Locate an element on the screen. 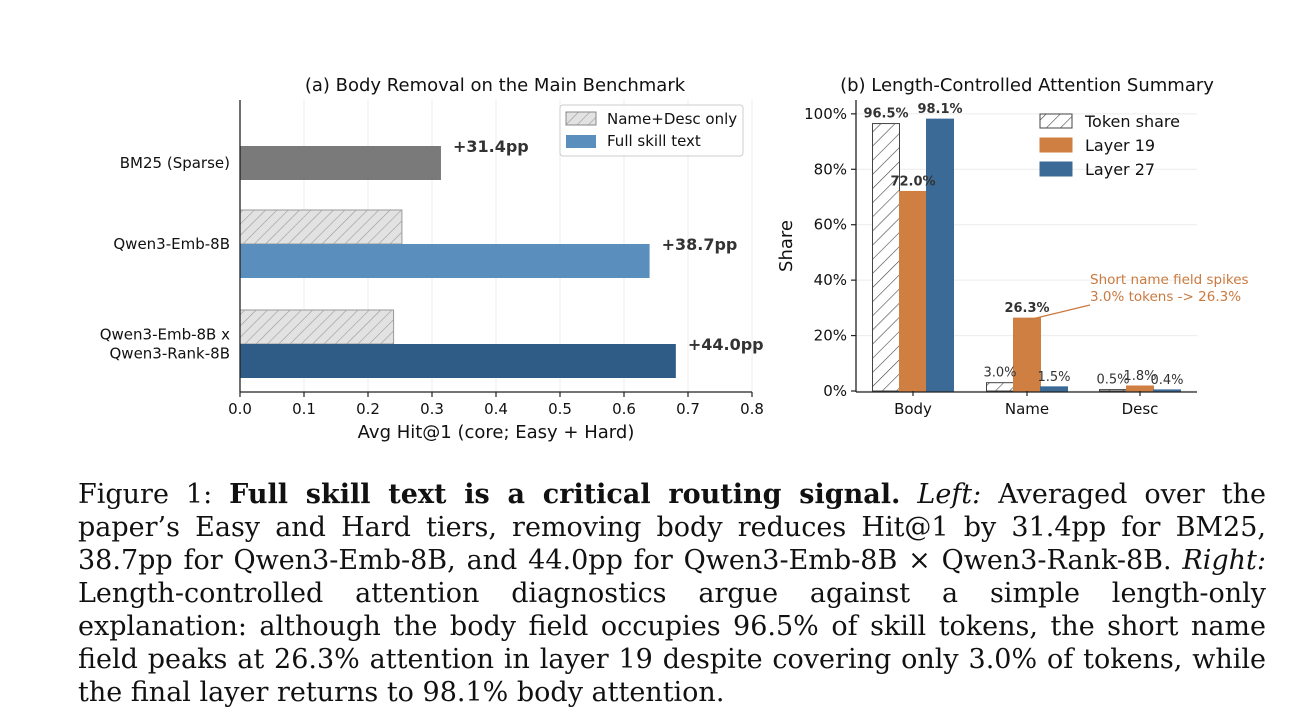  panel-a-category-label: Qwen3-Emb-8B x Qwen3-Rank-8B is located at coordinates (165, 344).